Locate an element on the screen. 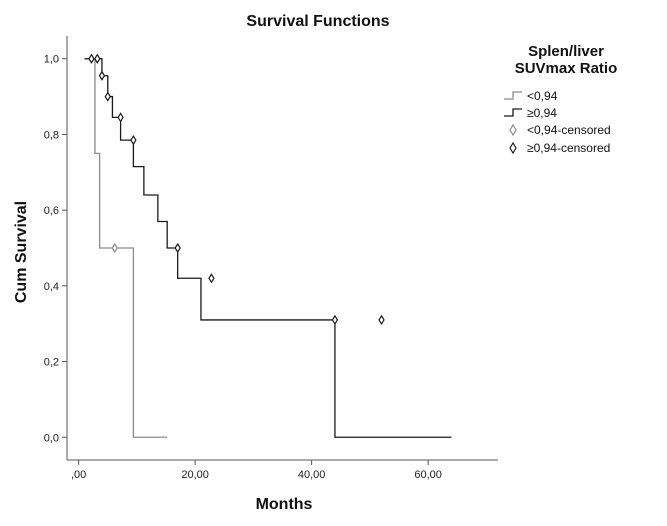 This screenshot has height=526, width=667. y-tick-label: 0,4 is located at coordinates (51, 287).